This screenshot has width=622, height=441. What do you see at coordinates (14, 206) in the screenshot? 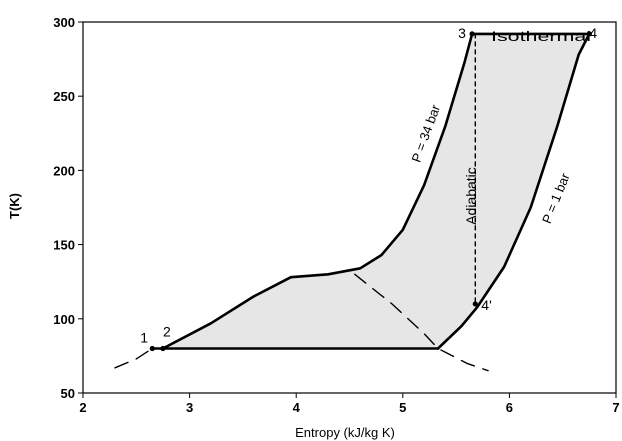
I see `y-axis-title: T(K)` at bounding box center [14, 206].